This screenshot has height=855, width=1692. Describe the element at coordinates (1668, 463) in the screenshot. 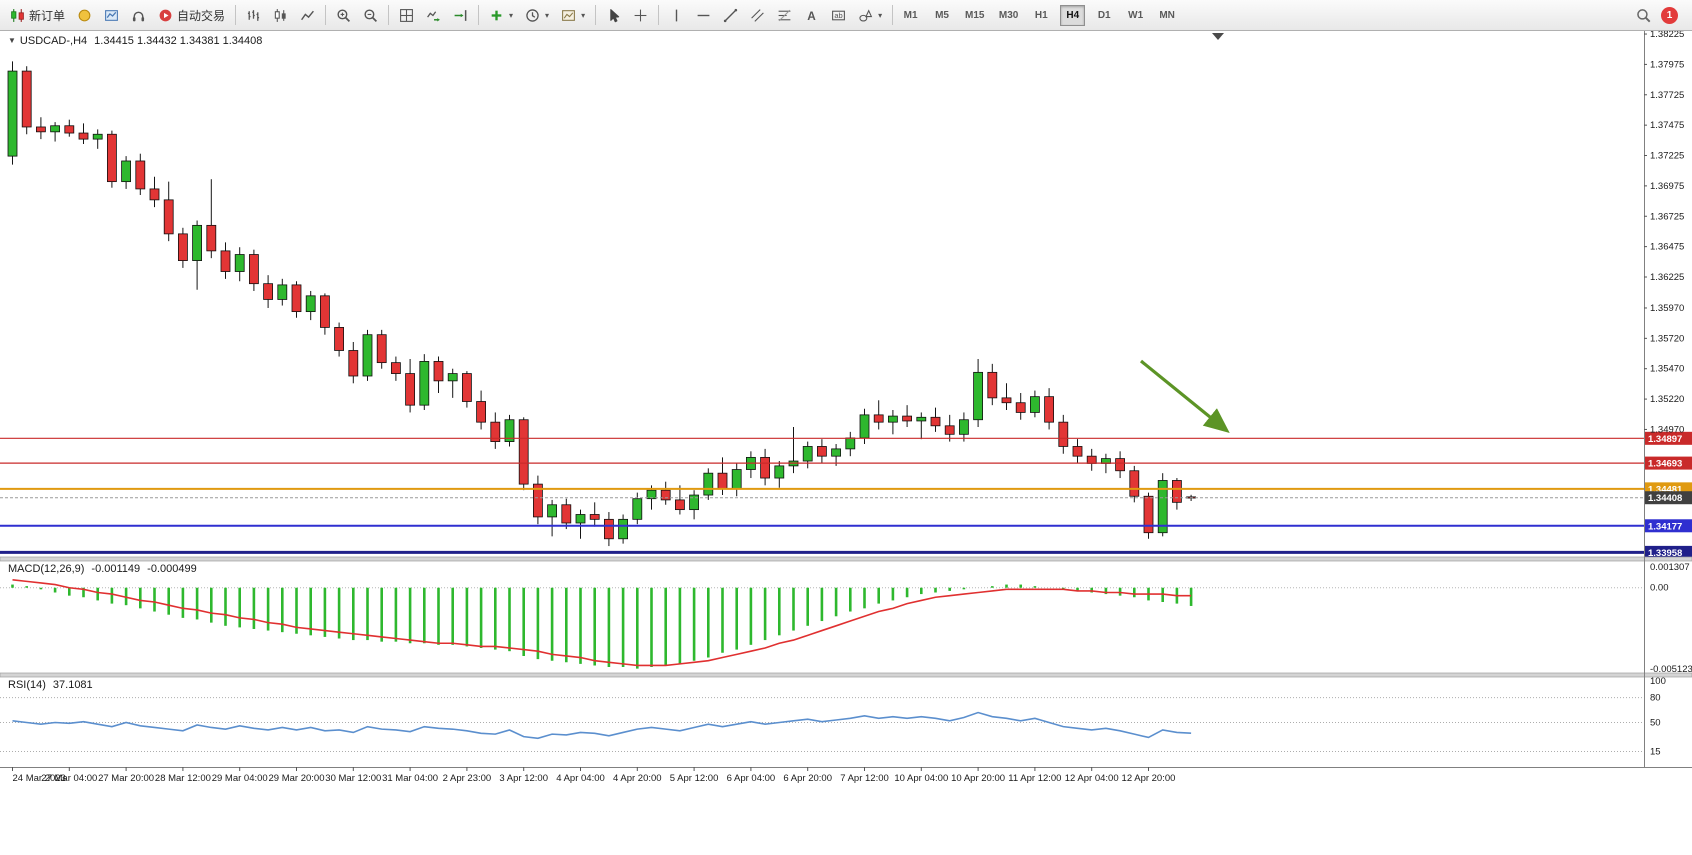

I see `price-tag` at that location.